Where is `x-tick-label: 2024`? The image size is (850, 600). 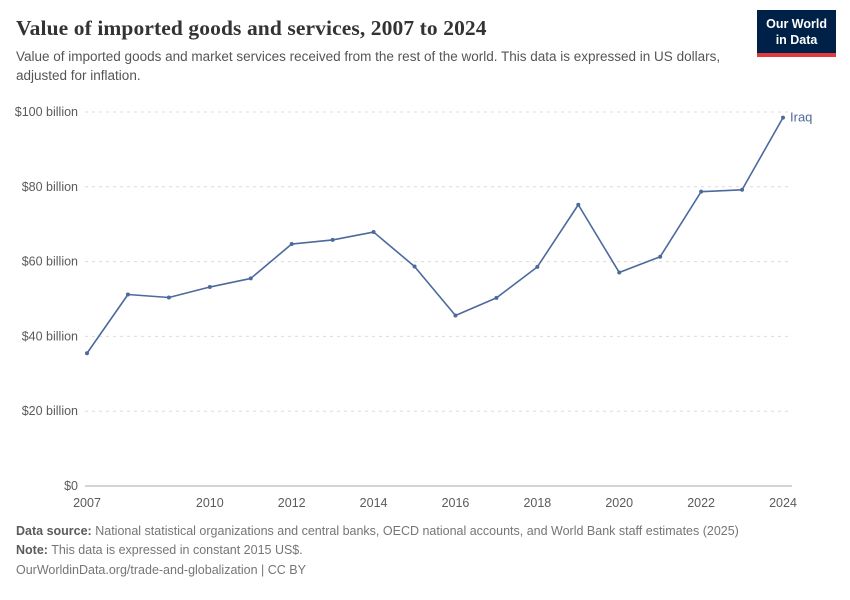 x-tick-label: 2024 is located at coordinates (783, 503).